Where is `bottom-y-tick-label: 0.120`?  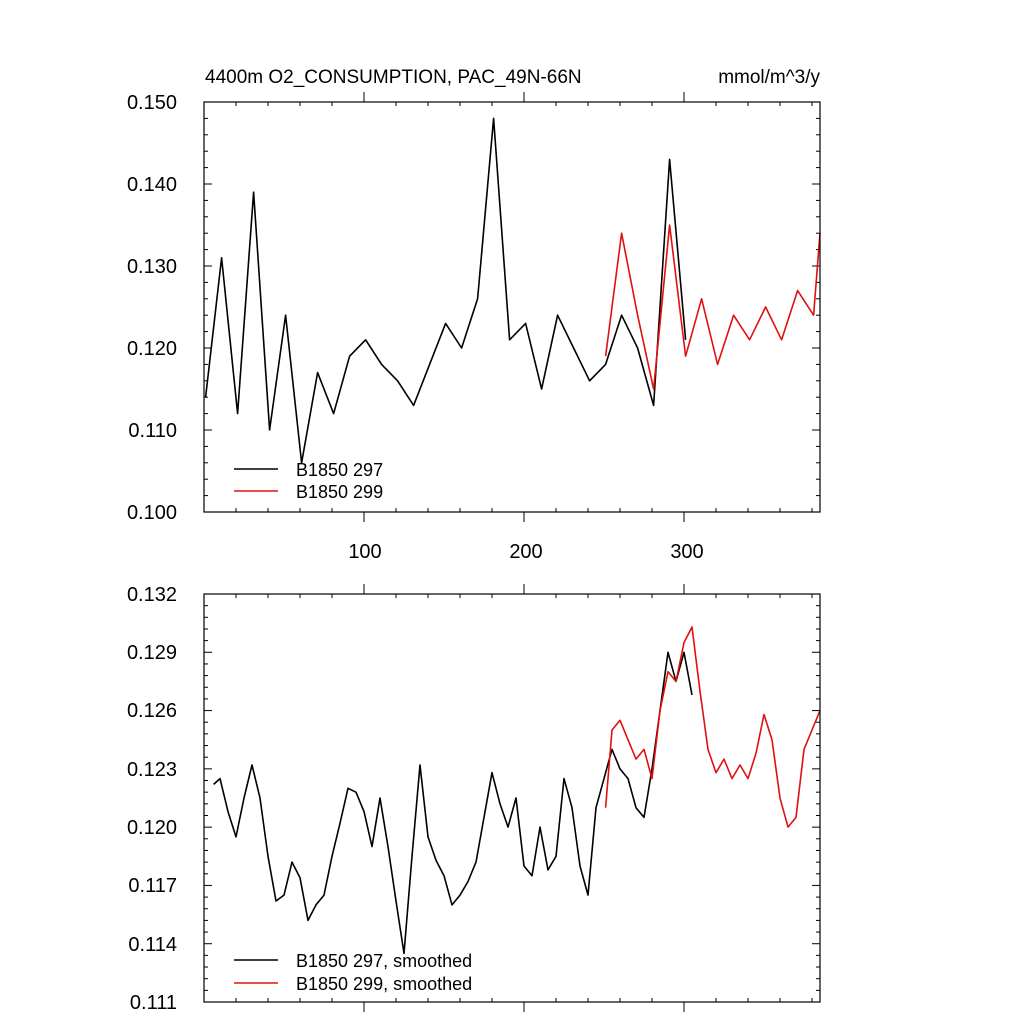
bottom-y-tick-label: 0.120 is located at coordinates (152, 828).